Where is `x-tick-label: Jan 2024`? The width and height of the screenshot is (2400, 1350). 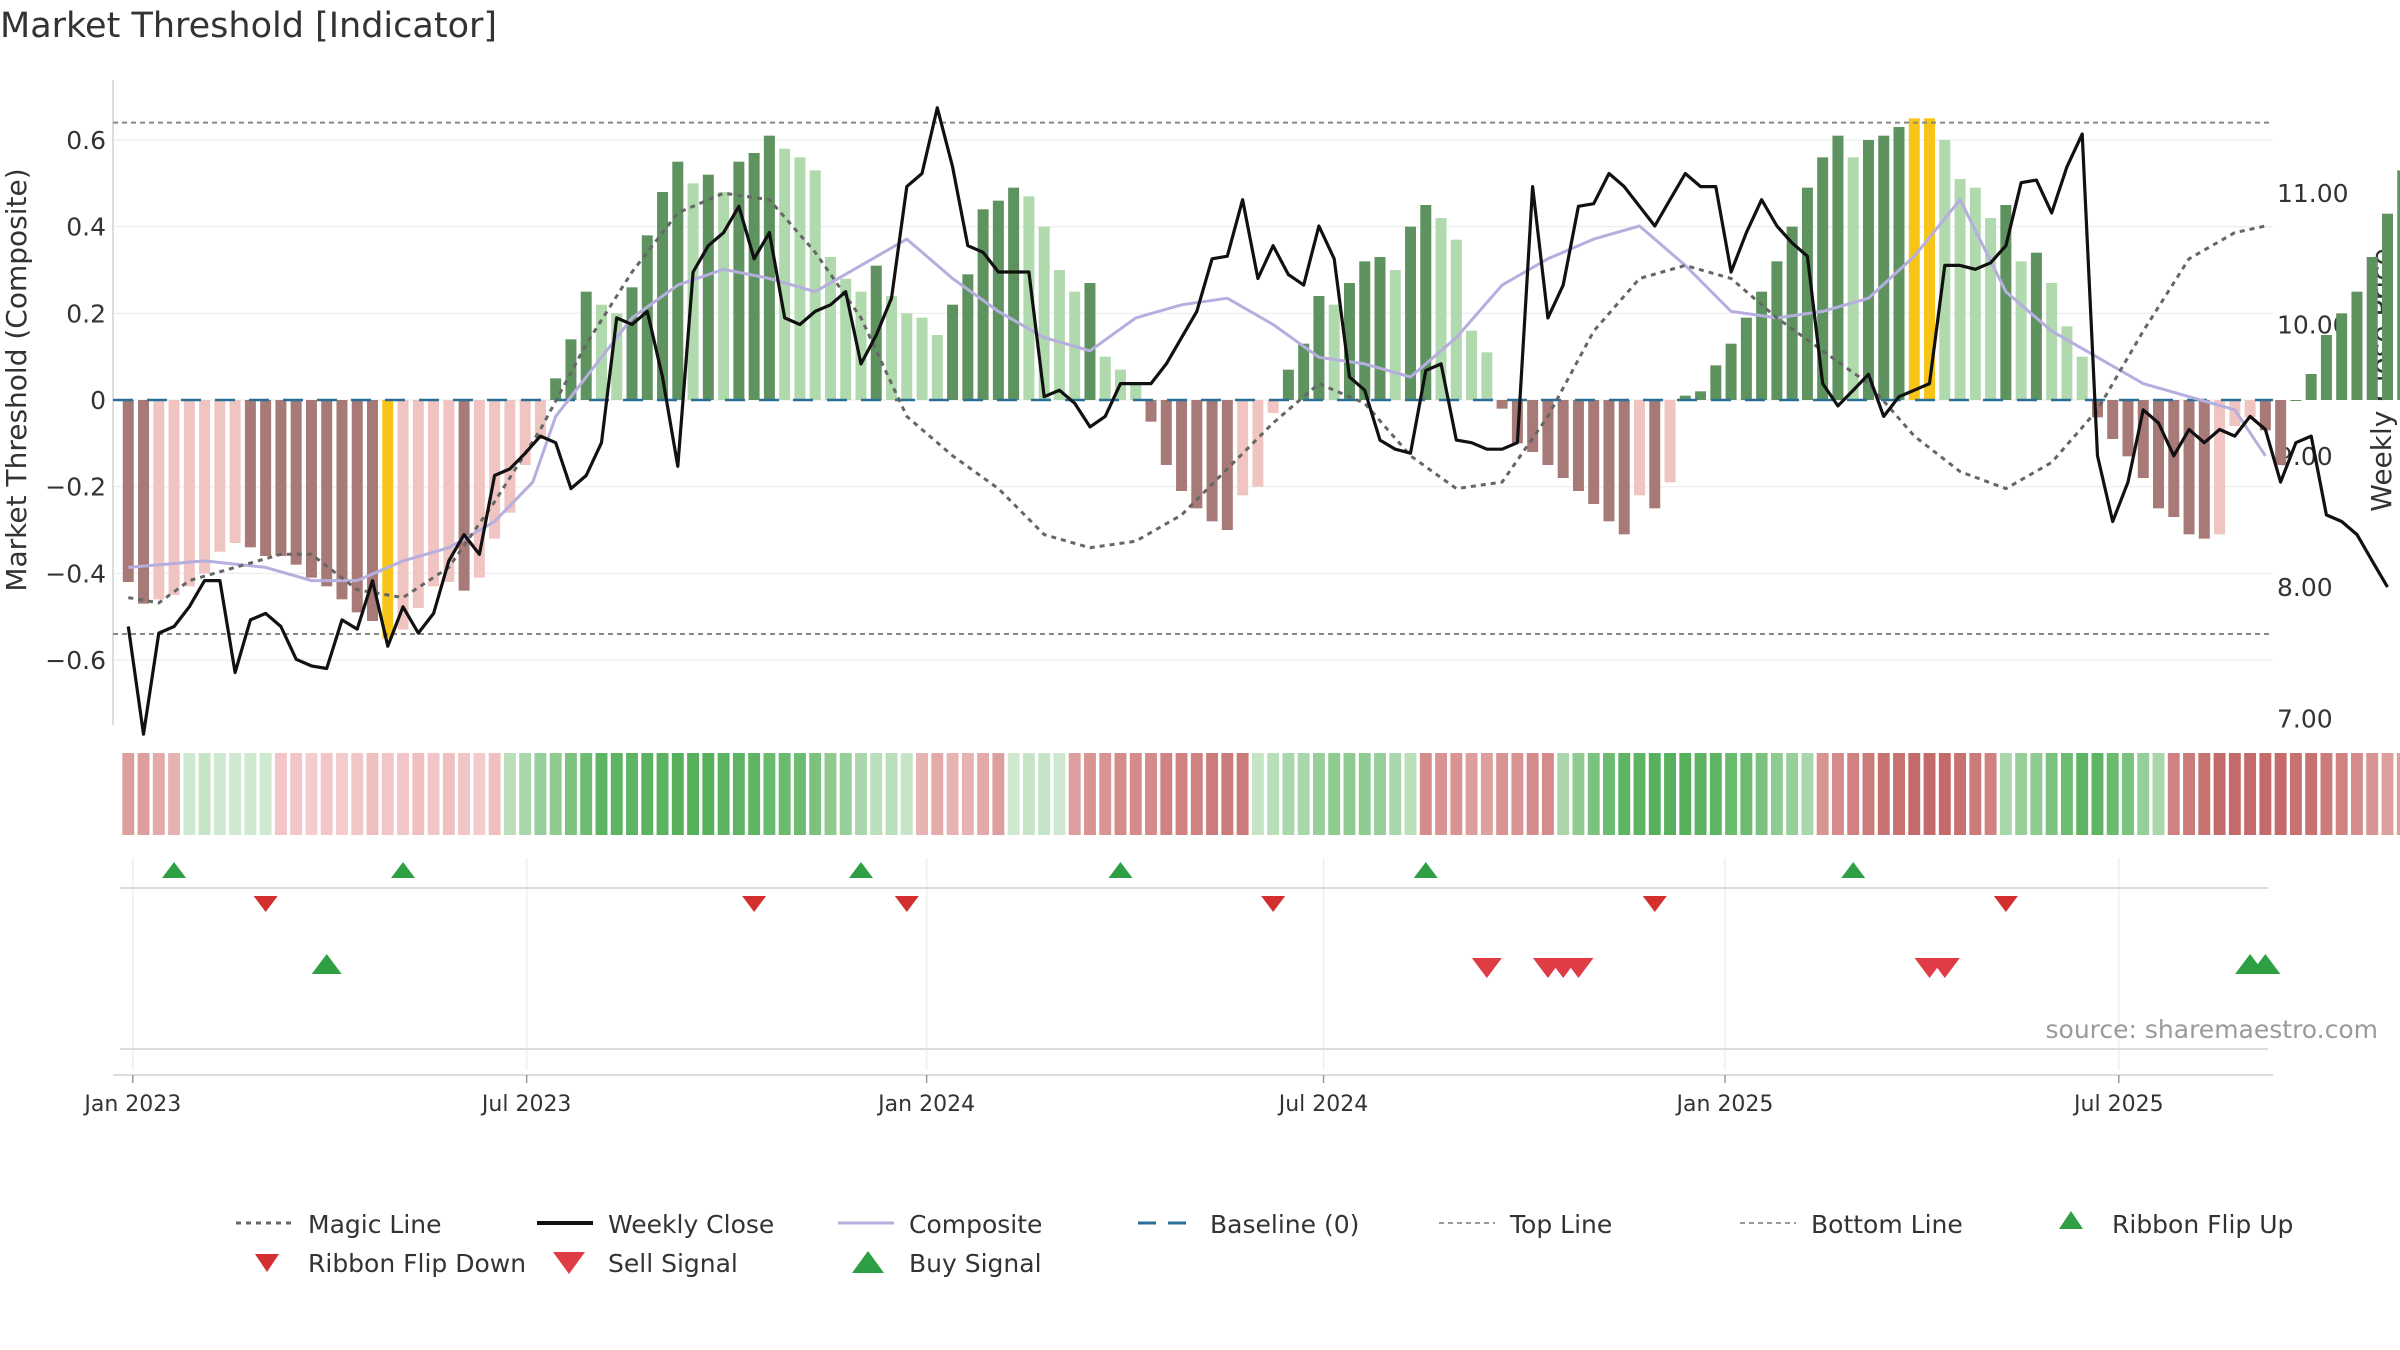 x-tick-label: Jan 2024 is located at coordinates (925, 1104).